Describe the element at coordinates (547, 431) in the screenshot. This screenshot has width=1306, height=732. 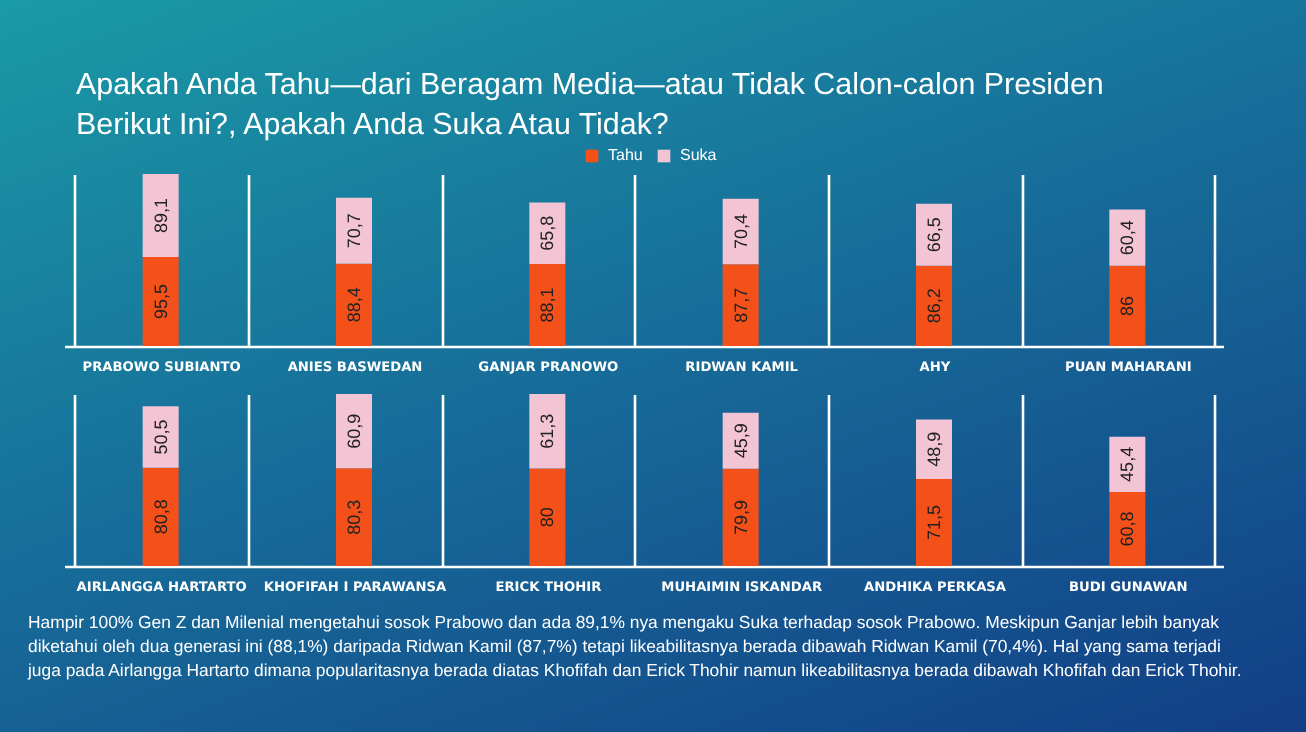
I see `data-label: 61,3` at that location.